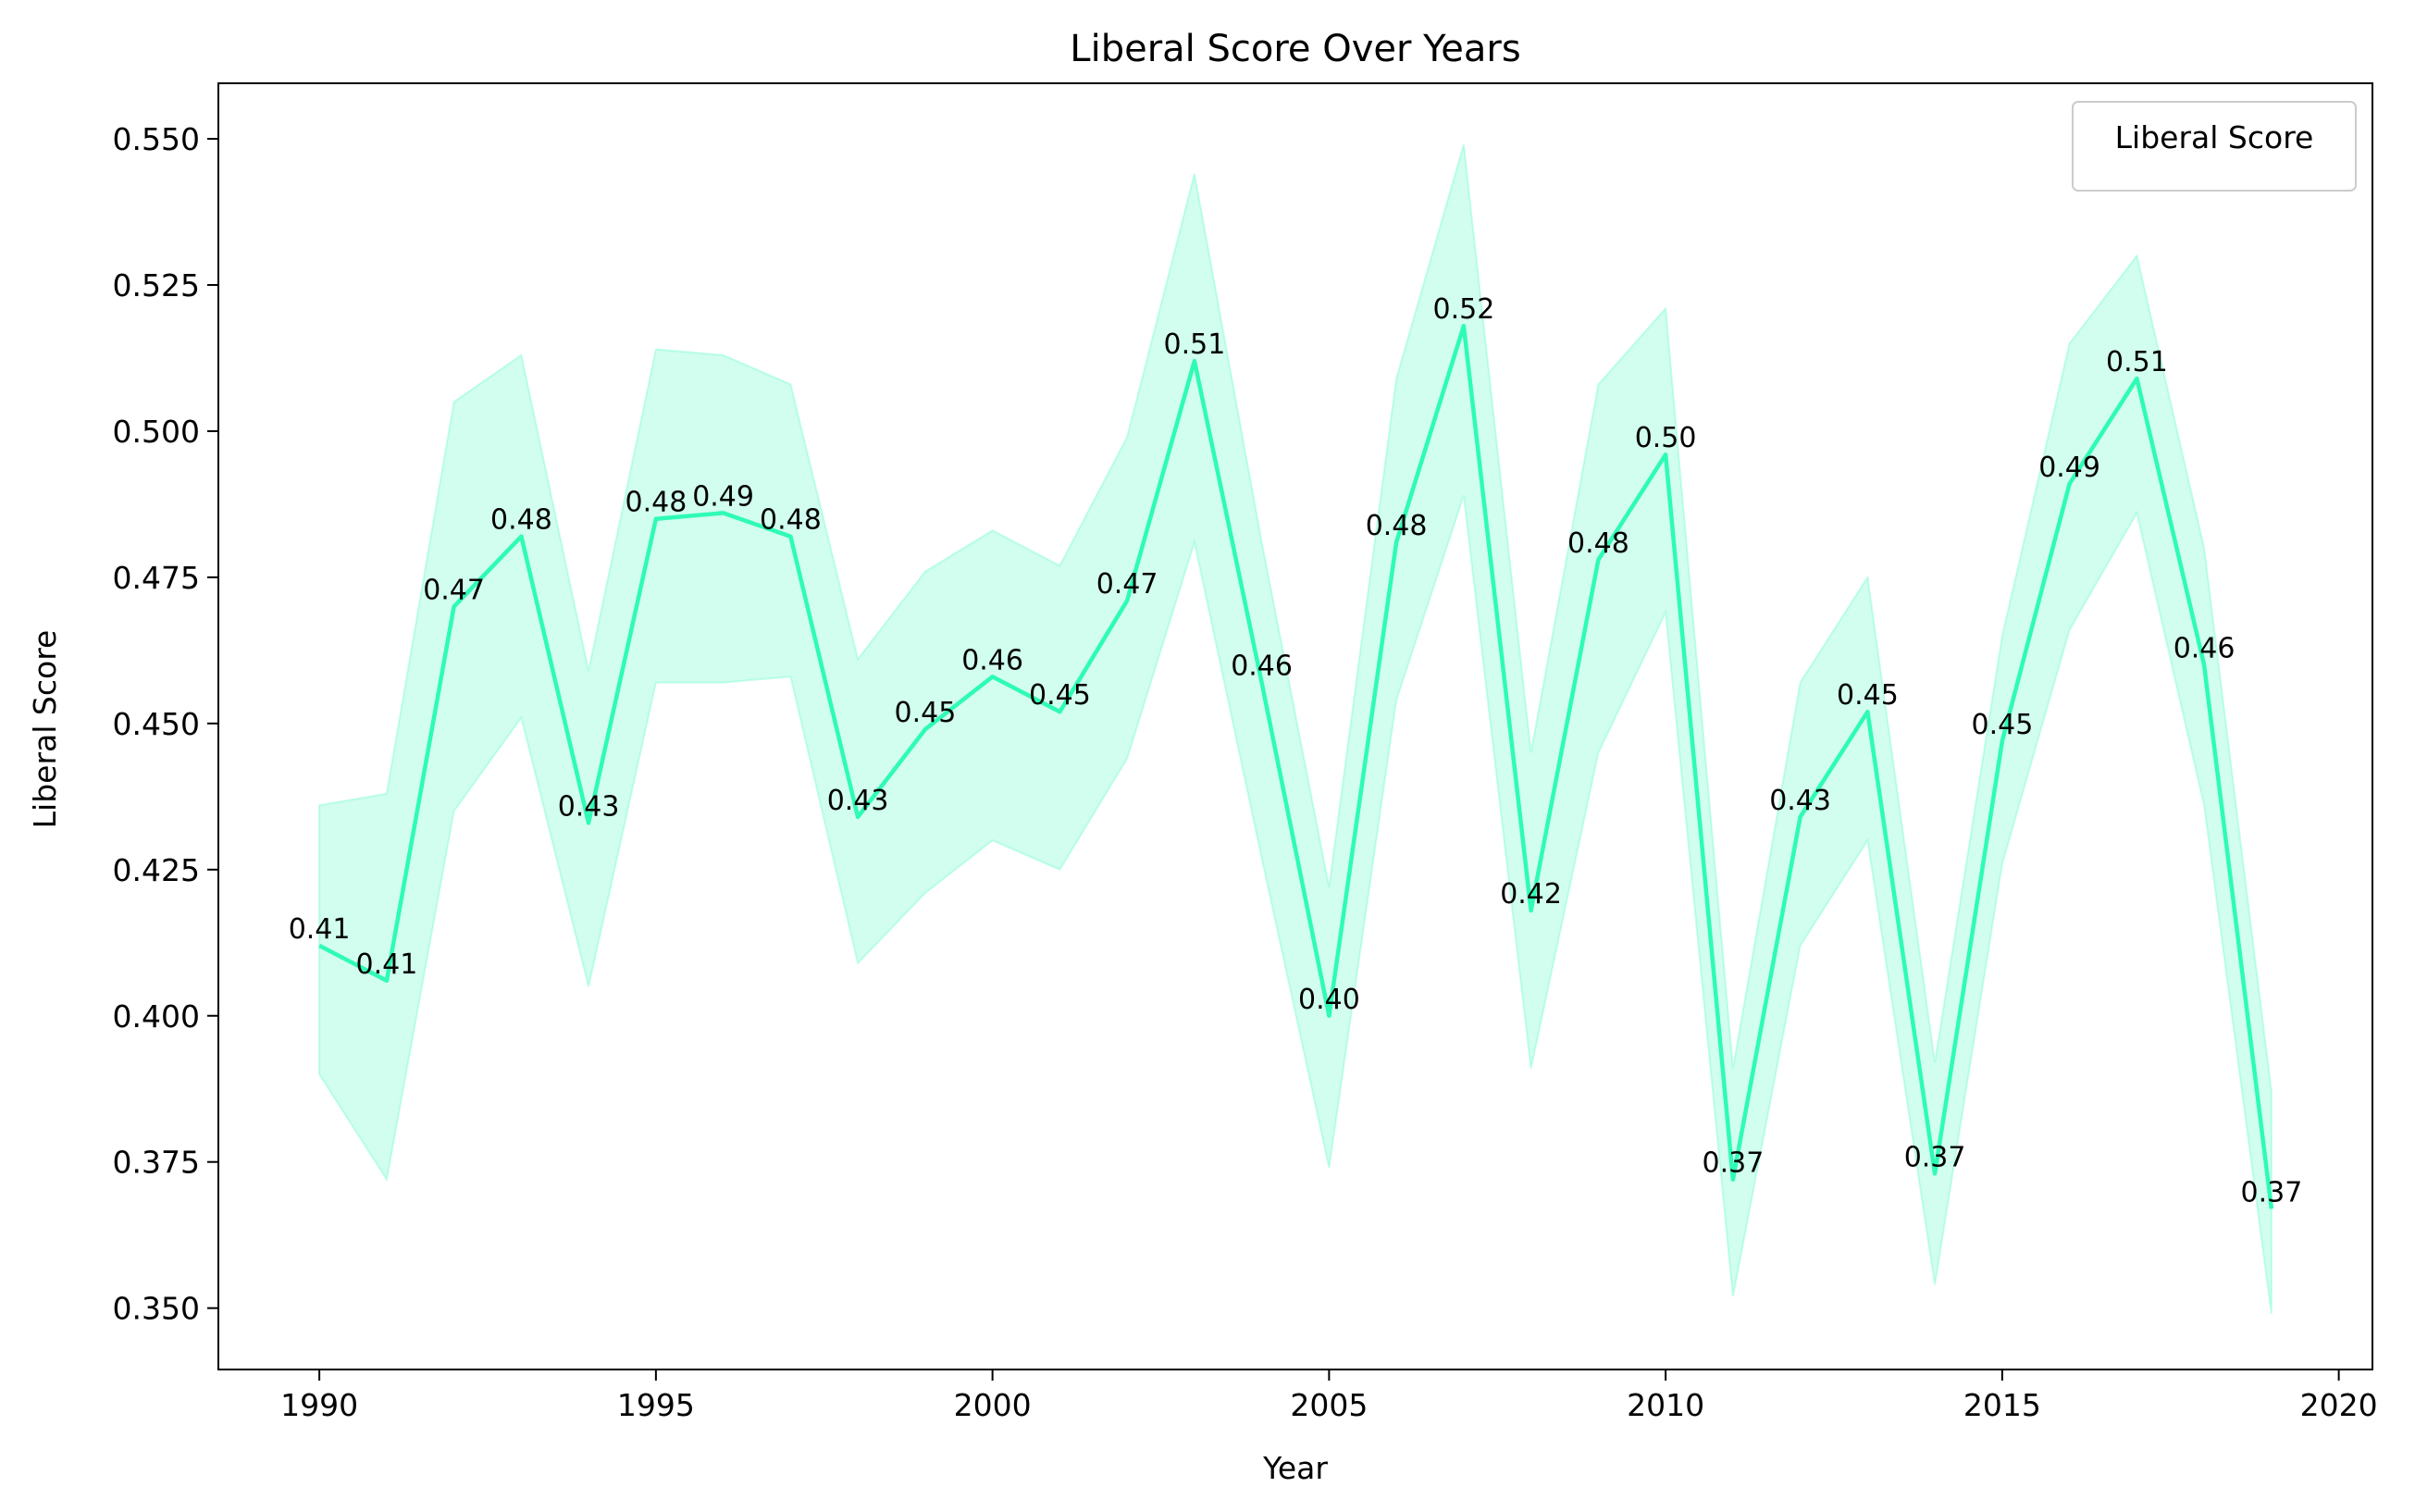  What do you see at coordinates (156, 724) in the screenshot?
I see `y-tick-label: 0.450` at bounding box center [156, 724].